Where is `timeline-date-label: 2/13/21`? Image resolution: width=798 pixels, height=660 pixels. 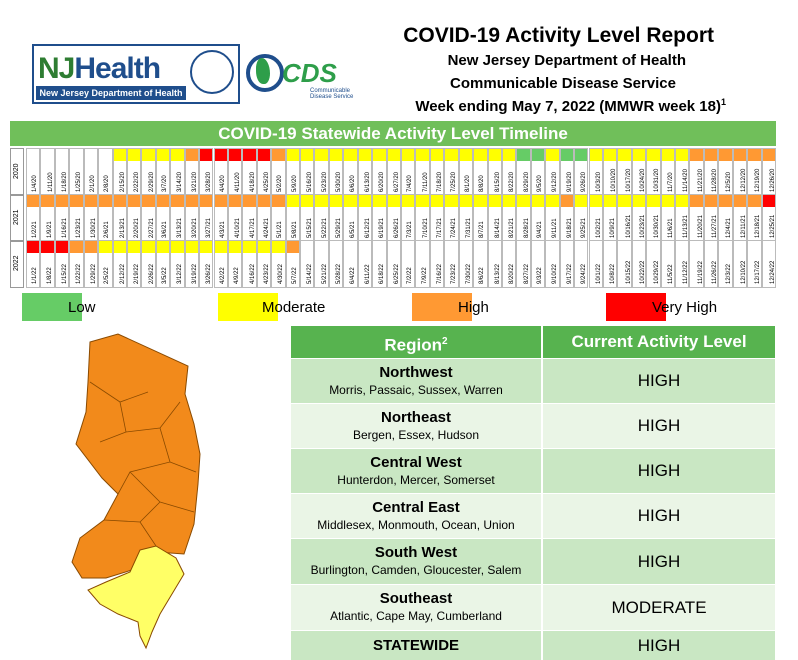
timeline-date-label: 2/13/21 is located at coordinates (122, 227).